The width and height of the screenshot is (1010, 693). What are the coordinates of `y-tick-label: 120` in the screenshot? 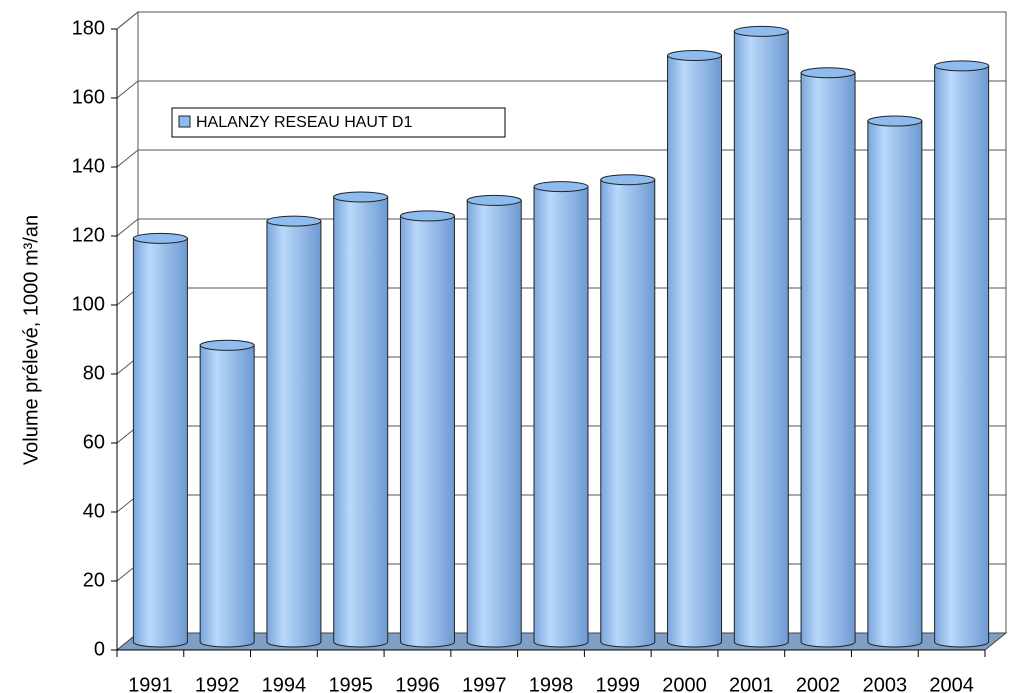 It's located at (88, 235).